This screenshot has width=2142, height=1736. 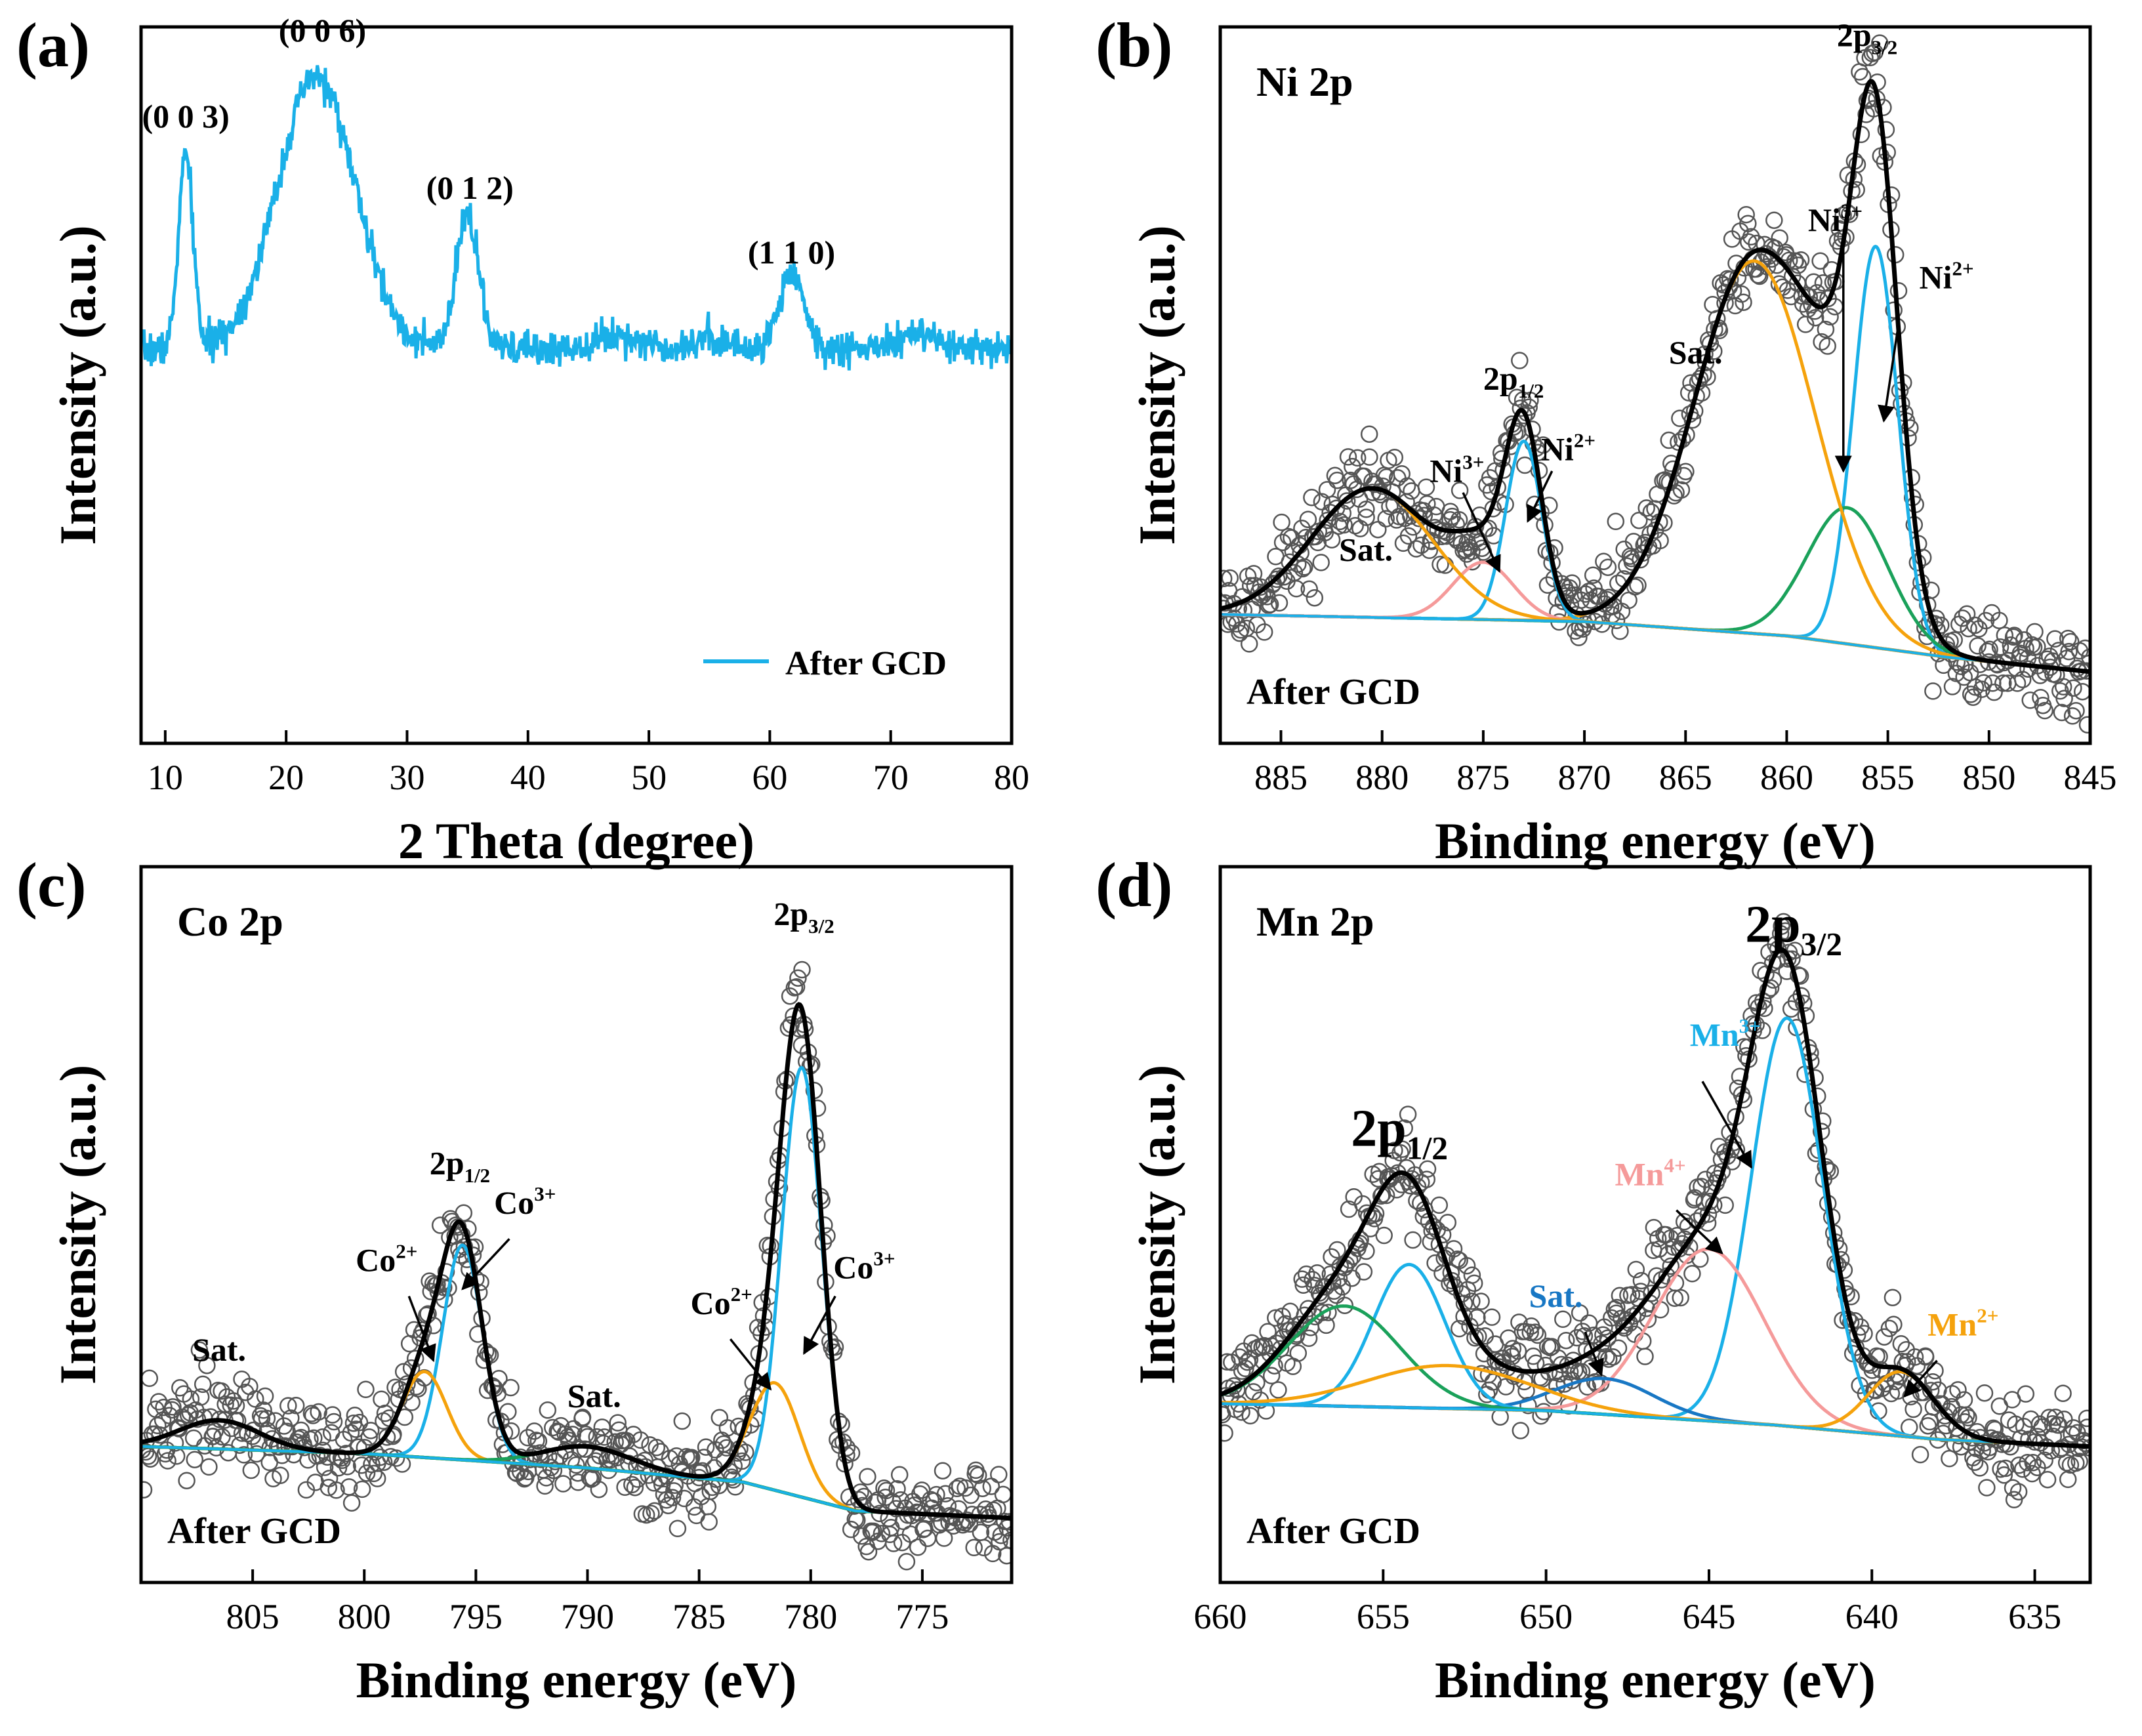 What do you see at coordinates (1315, 921) in the screenshot?
I see `panel-title: Mn 2p` at bounding box center [1315, 921].